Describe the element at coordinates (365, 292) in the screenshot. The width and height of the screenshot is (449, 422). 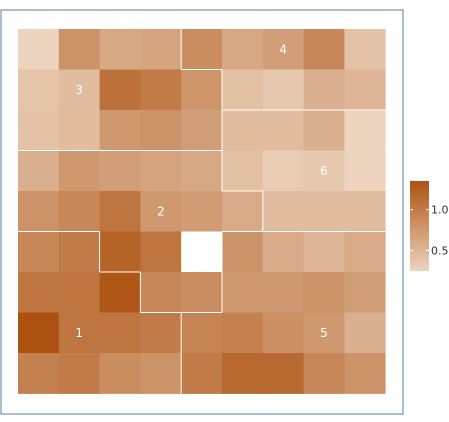
I see `heatmap-cell-r6-c8` at that location.